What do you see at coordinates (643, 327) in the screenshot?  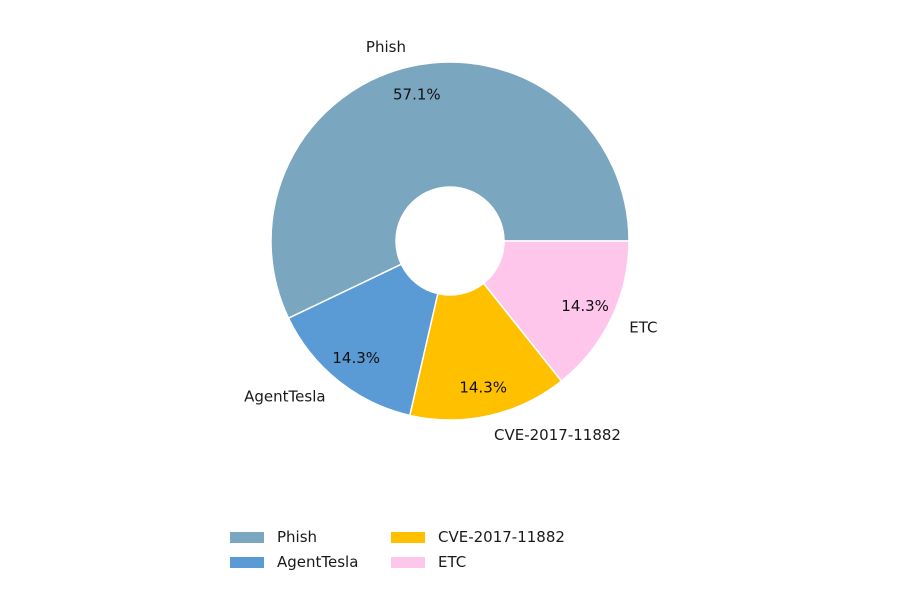 I see `category-label-etc: ETC` at bounding box center [643, 327].